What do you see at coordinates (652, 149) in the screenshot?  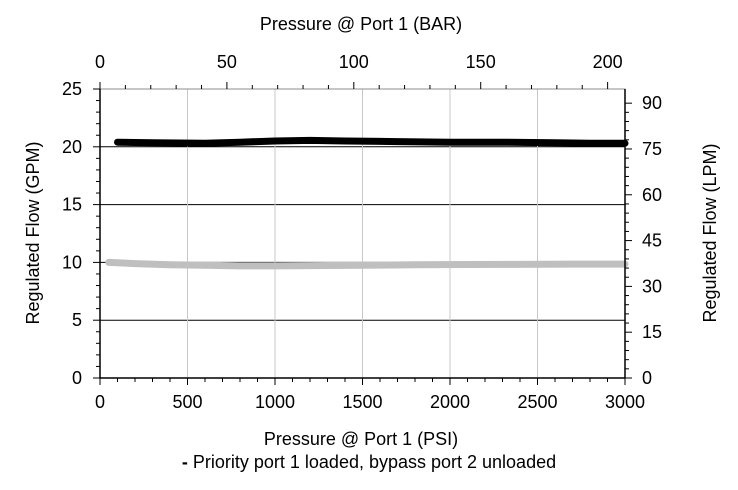 I see `y-right-tick-label: 75` at bounding box center [652, 149].